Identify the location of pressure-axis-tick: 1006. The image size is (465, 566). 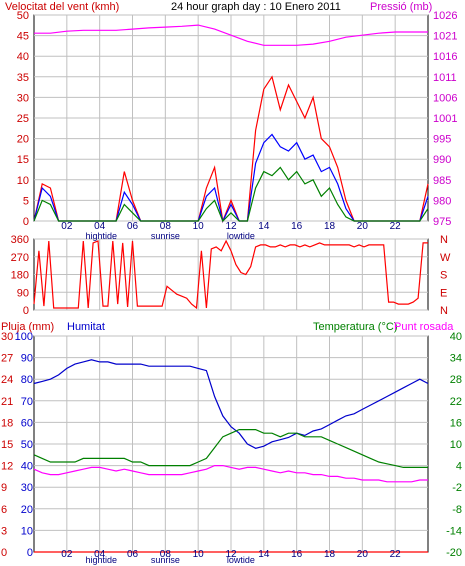
(445, 98).